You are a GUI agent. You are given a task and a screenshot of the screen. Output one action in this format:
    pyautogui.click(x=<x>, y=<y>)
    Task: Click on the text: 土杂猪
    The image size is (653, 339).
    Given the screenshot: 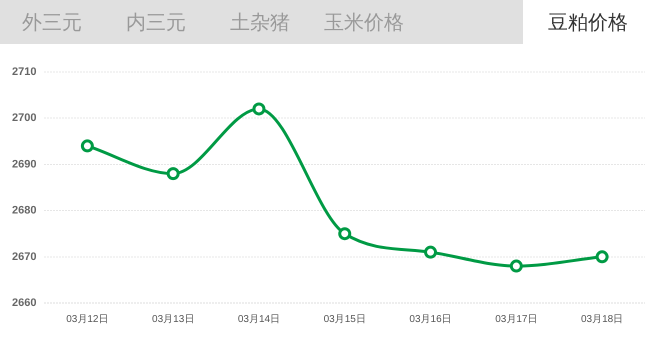 What is the action you would take?
    pyautogui.click(x=260, y=22)
    